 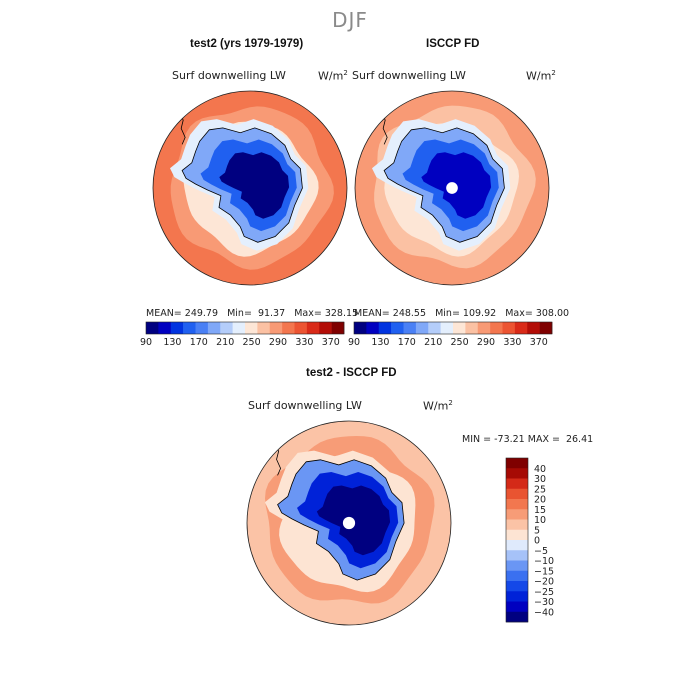 I want to click on colorbar-tick-label: −20, so click(x=544, y=582).